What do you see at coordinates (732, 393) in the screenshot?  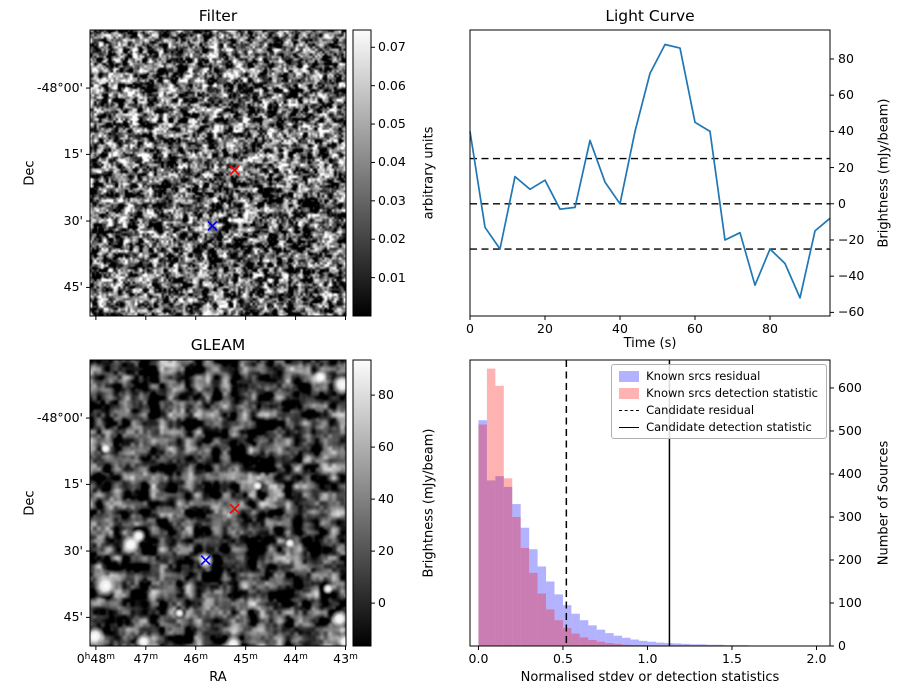 I see `legend-label-known-detection: Known srcs detection statistic` at bounding box center [732, 393].